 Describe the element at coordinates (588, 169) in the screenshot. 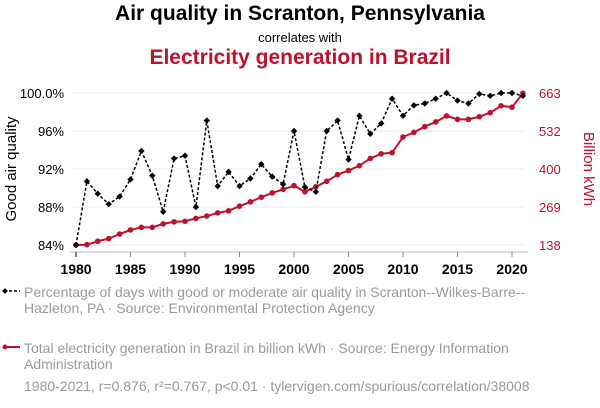

I see `y-axis-label-right: Billion kWh` at that location.